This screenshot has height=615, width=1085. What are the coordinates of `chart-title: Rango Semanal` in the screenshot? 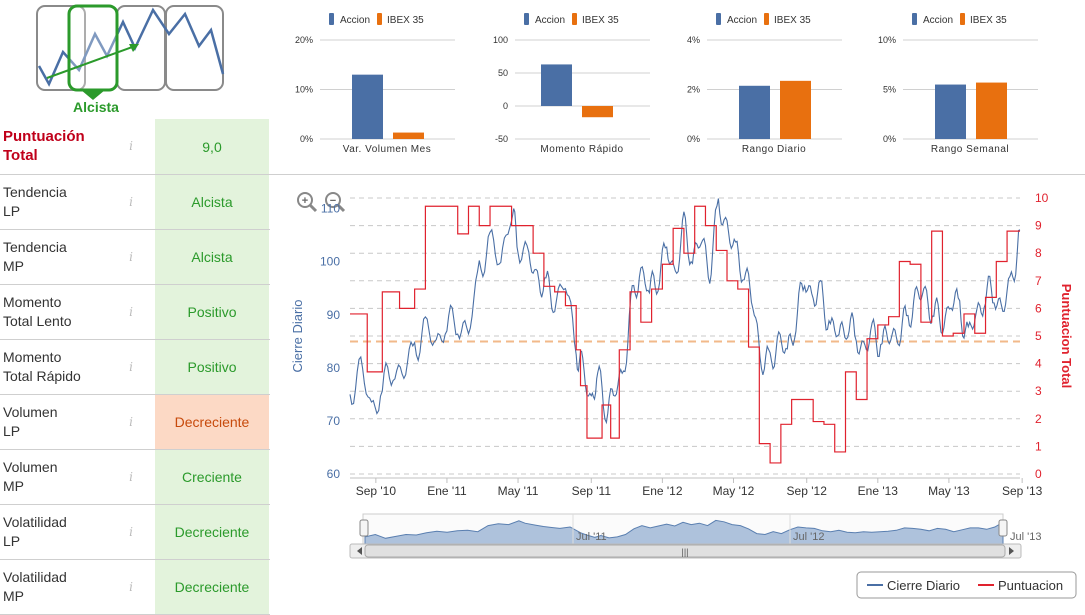 It's located at (970, 149).